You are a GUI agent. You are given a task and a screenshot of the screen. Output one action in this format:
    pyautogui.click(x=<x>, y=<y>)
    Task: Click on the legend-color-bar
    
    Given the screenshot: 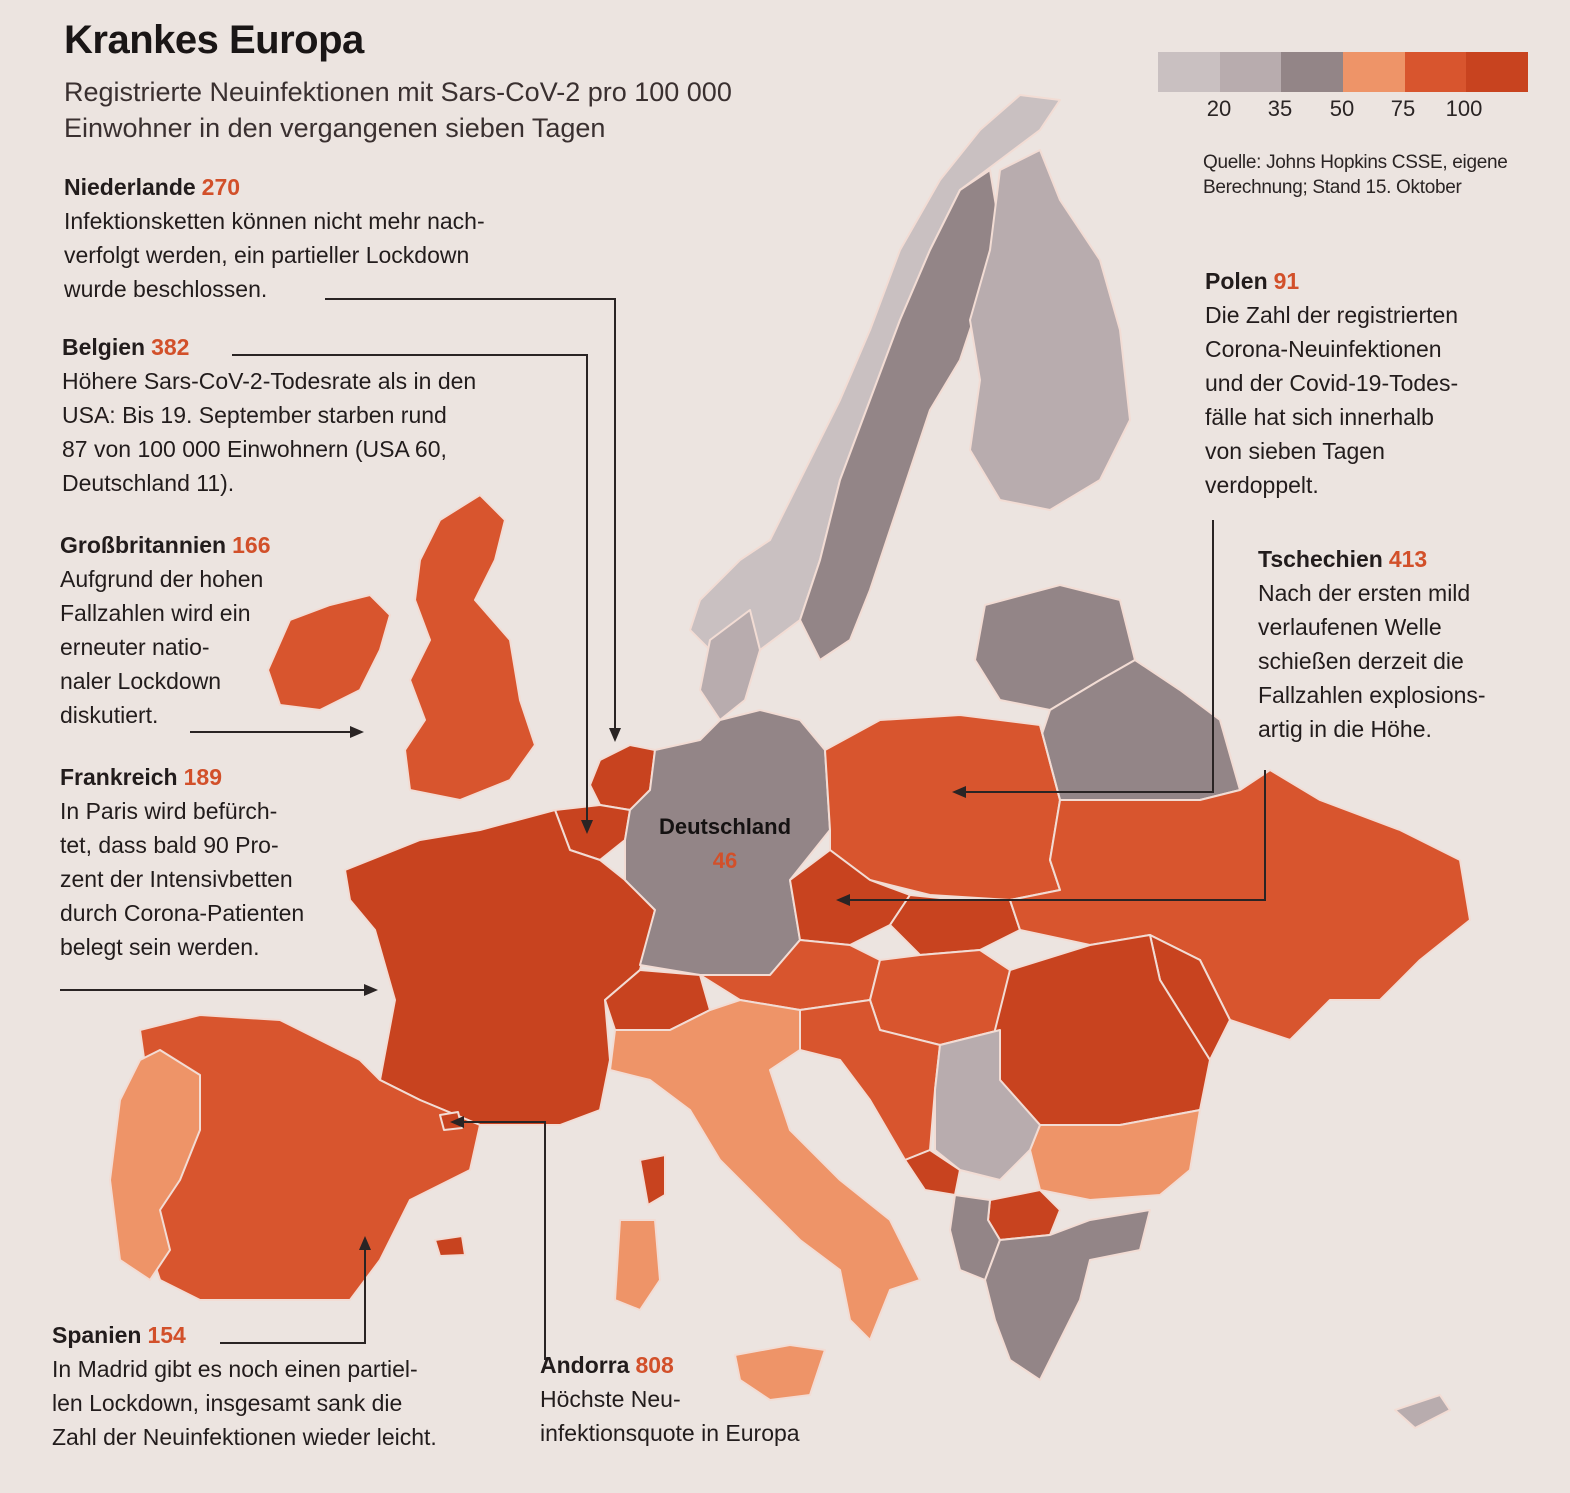 What is the action you would take?
    pyautogui.click(x=1343, y=72)
    